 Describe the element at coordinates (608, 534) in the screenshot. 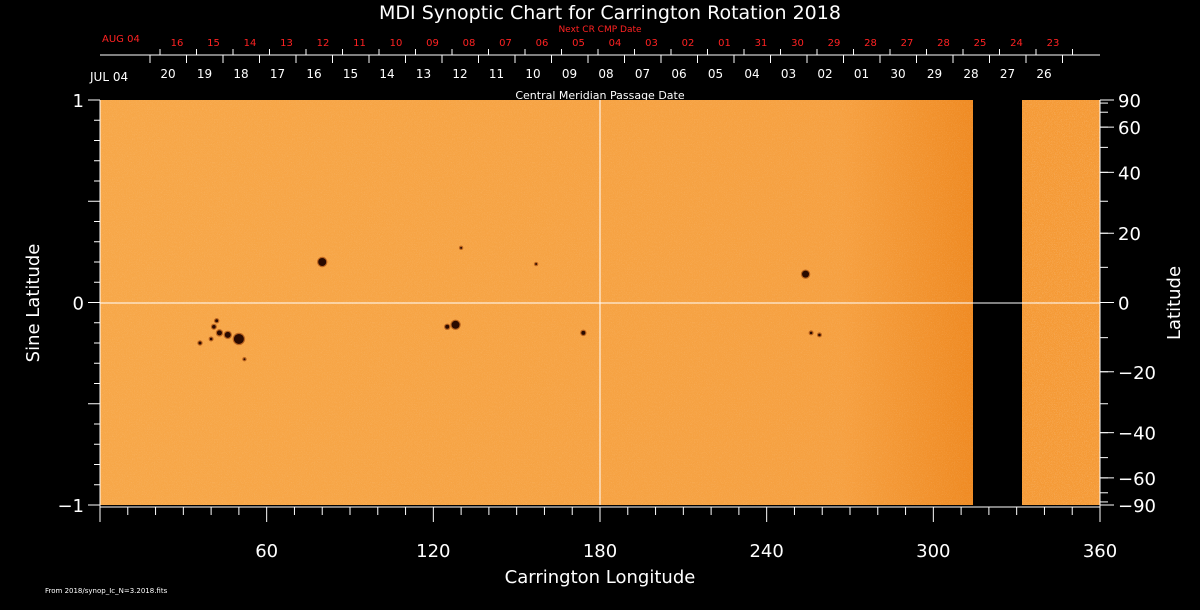

I see `x-axis-ticks: 60 120 180 240 300 360` at that location.